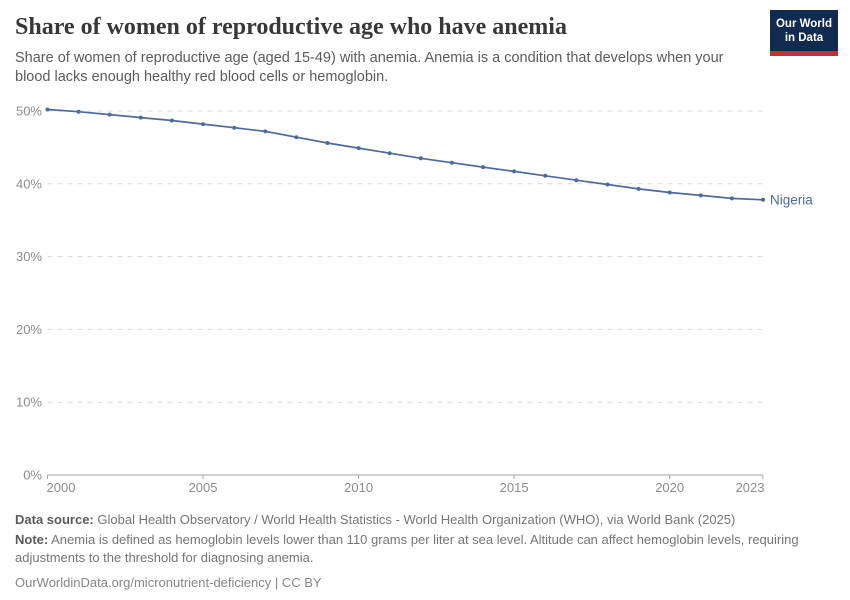 The image size is (850, 600). Describe the element at coordinates (54, 519) in the screenshot. I see `data-source-label: Data source:` at that location.